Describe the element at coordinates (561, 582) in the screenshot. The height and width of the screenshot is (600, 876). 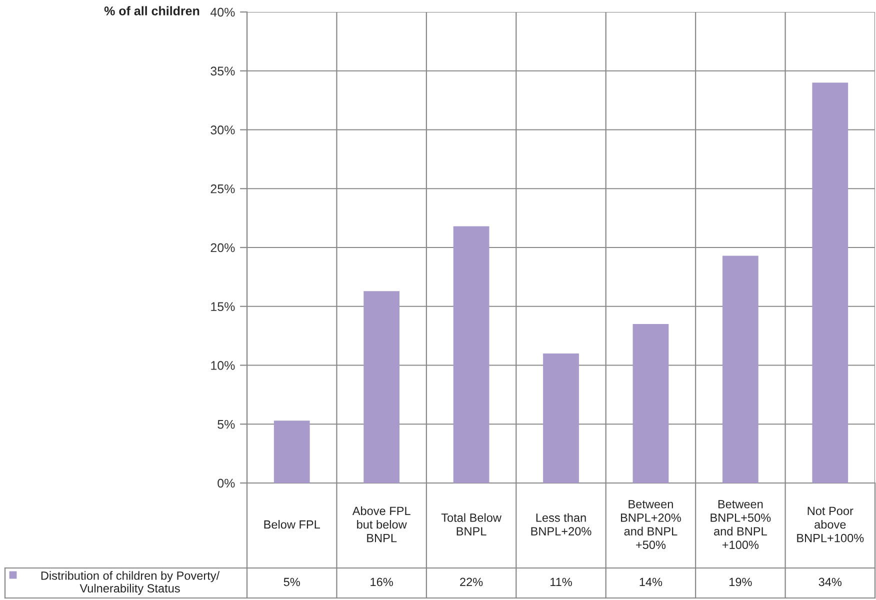
I see `data-label: 11%` at that location.